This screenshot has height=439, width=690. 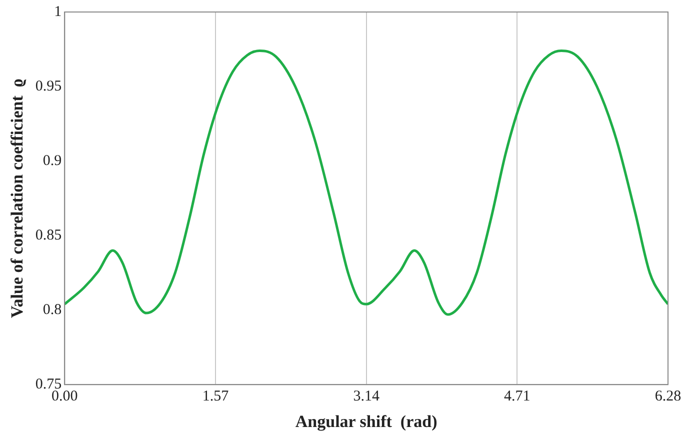 What do you see at coordinates (52, 310) in the screenshot?
I see `y-tick-label: 0.8` at bounding box center [52, 310].